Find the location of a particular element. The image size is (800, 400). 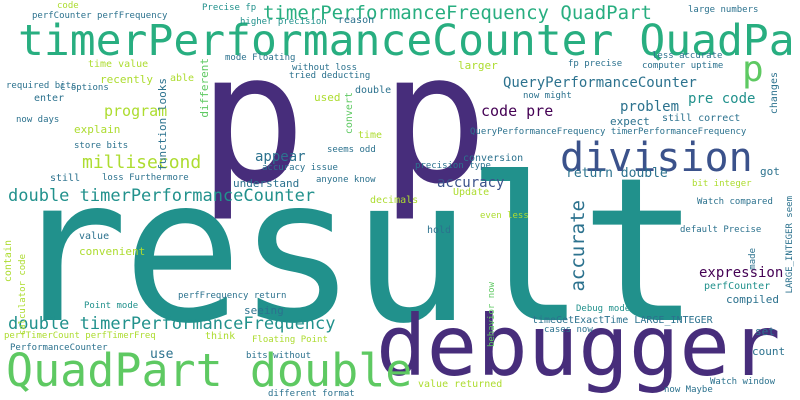

word-now-days: now days is located at coordinates (38, 120).